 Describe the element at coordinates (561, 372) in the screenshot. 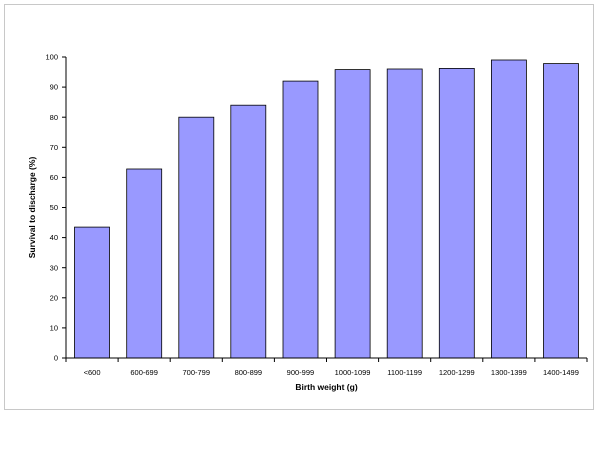

I see `x-tick-label: 1400-1499` at that location.